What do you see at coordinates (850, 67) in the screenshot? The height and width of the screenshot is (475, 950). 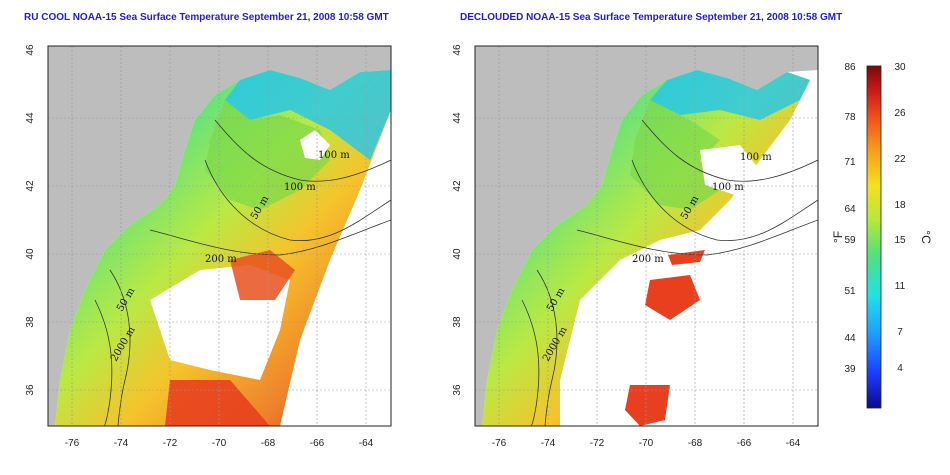 I see `fahrenheit-tick: 86` at bounding box center [850, 67].